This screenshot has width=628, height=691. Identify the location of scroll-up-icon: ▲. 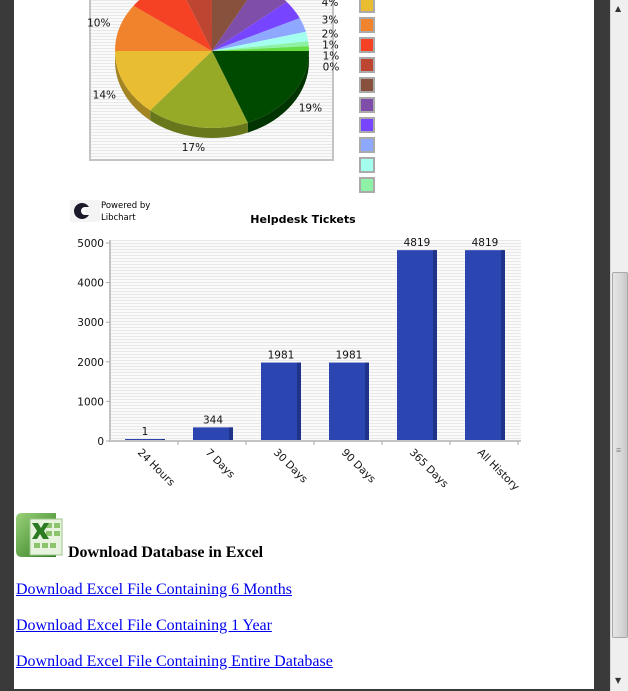
(618, 8).